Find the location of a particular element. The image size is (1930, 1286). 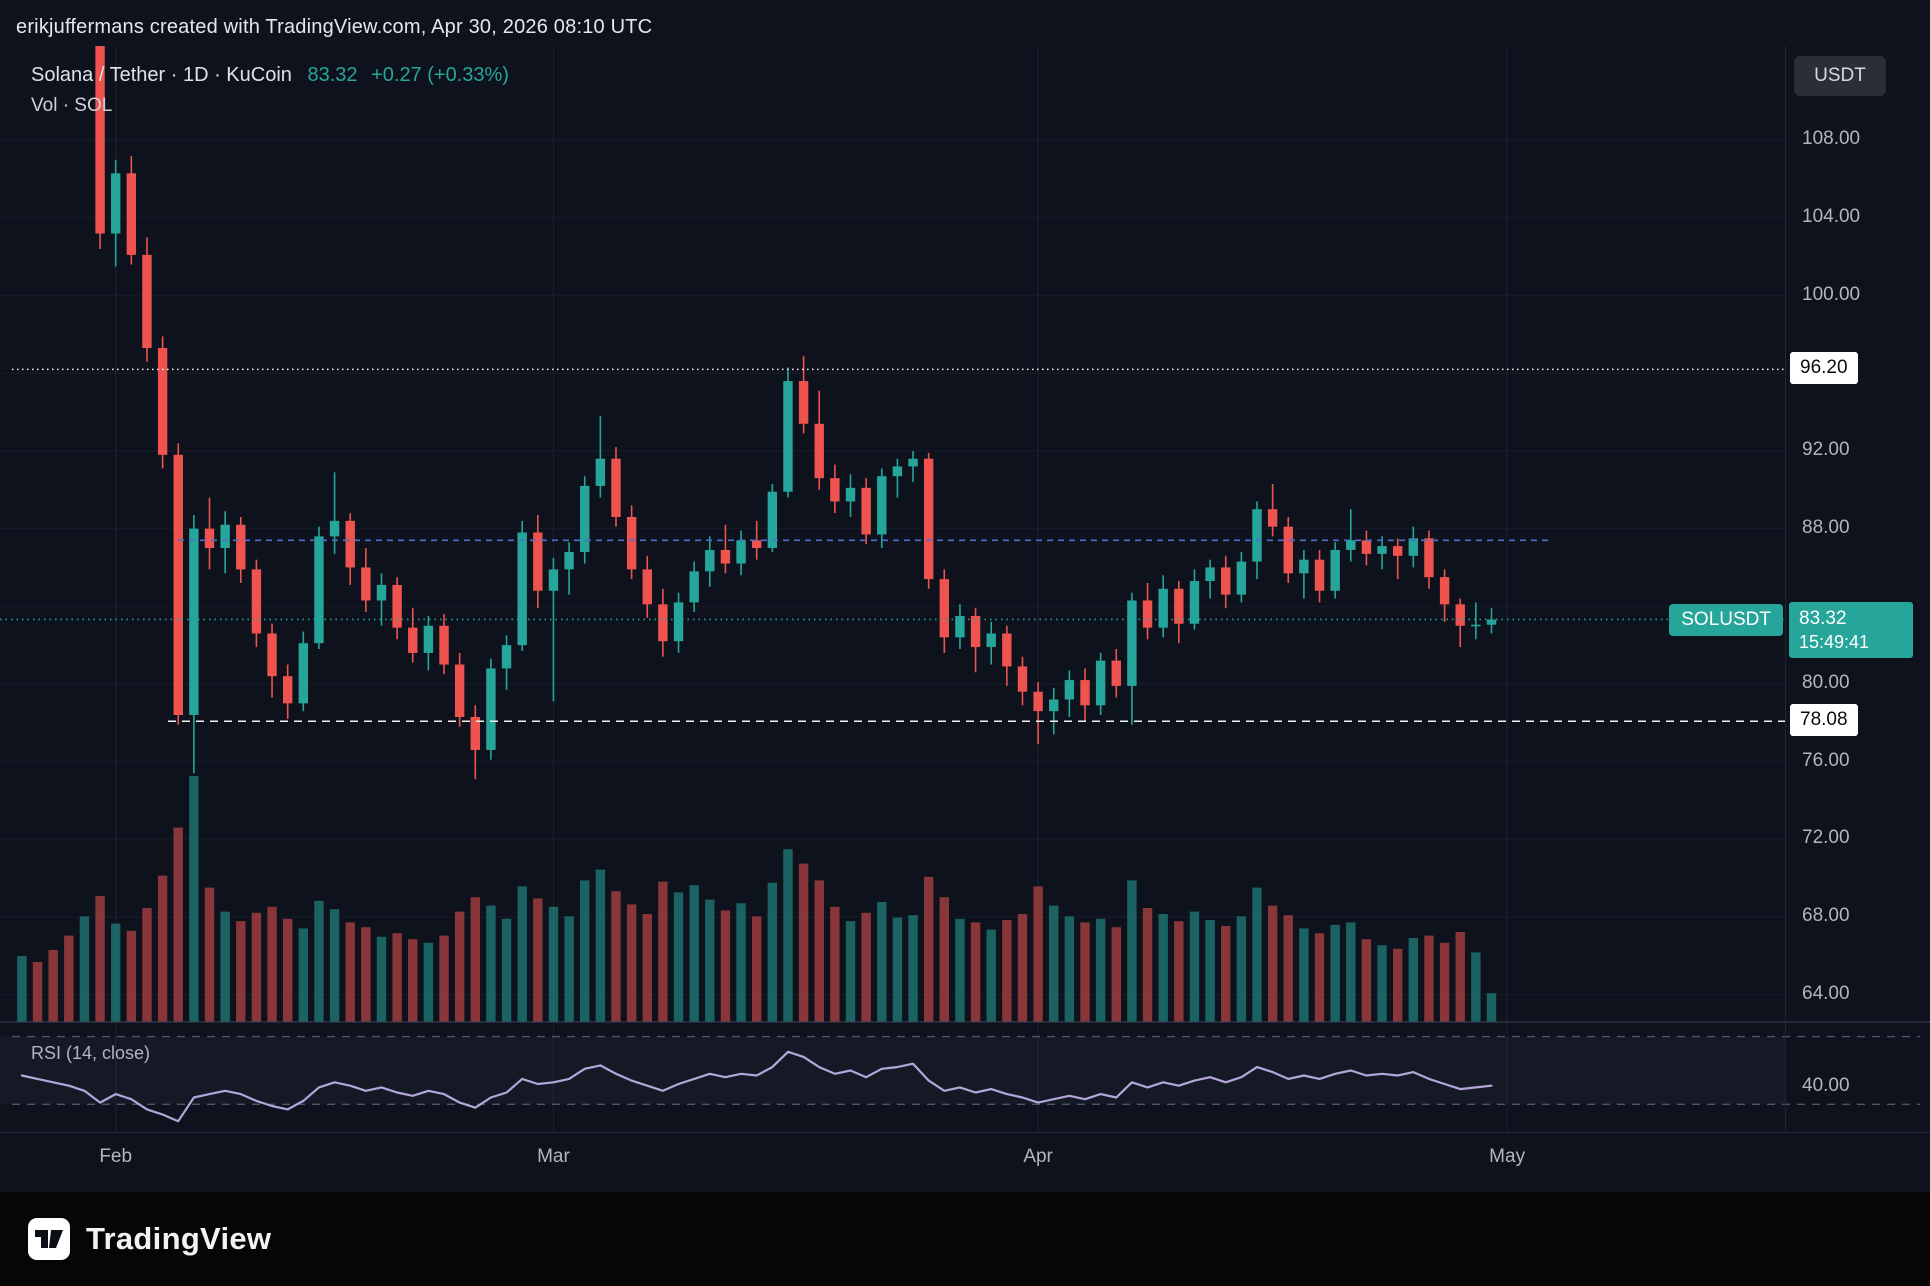

currency-toggle-button: USDT is located at coordinates (1840, 76).